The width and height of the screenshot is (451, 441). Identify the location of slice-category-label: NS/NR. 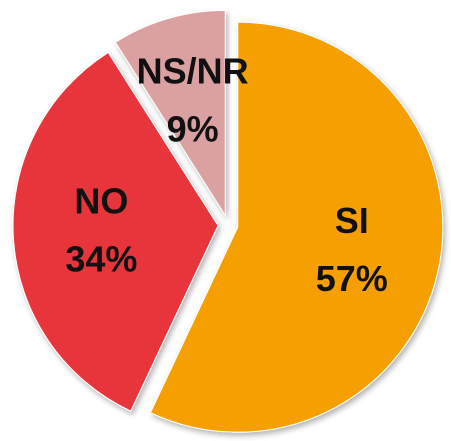
(193, 71).